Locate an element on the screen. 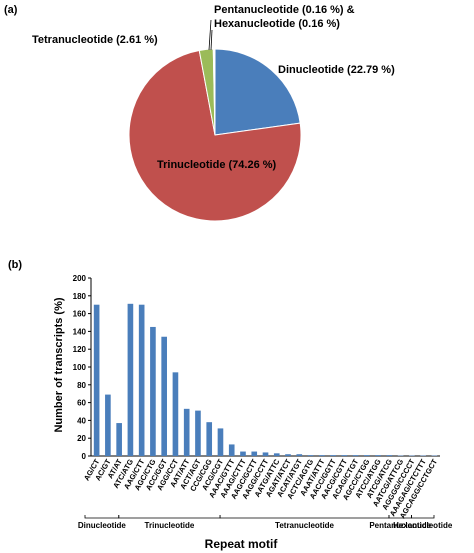 The image size is (474, 553). pie-chart is located at coordinates (215, 135).